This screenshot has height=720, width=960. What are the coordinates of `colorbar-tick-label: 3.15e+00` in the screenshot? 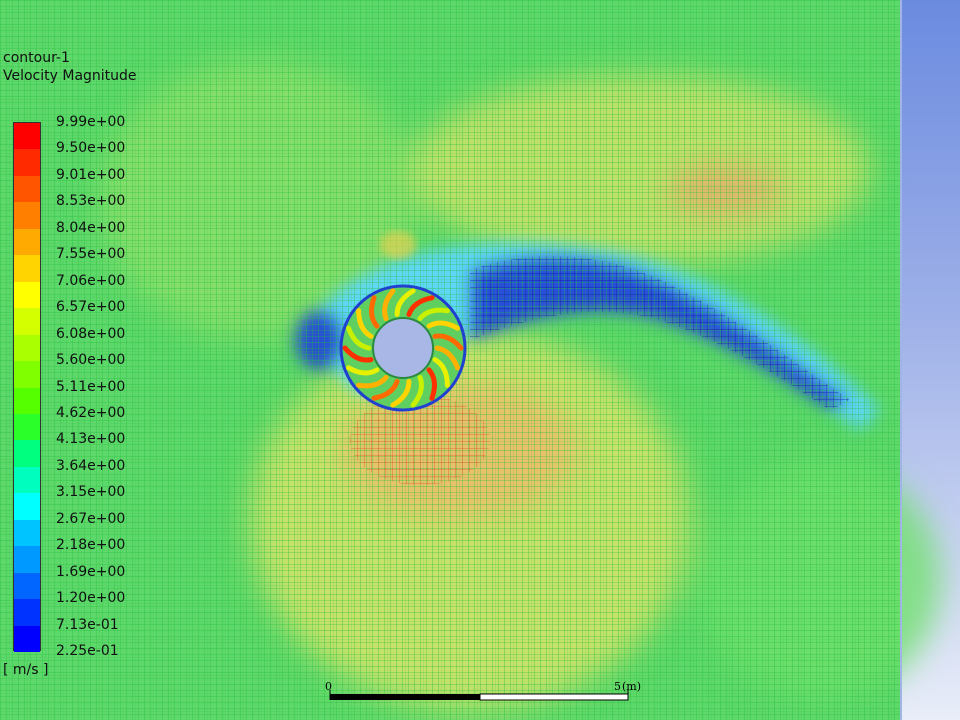 It's located at (91, 492).